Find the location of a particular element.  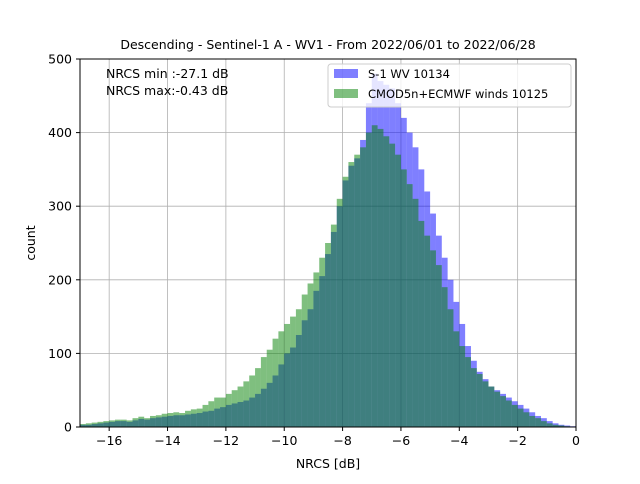

x-tick-label-1: −14 is located at coordinates (167, 440).